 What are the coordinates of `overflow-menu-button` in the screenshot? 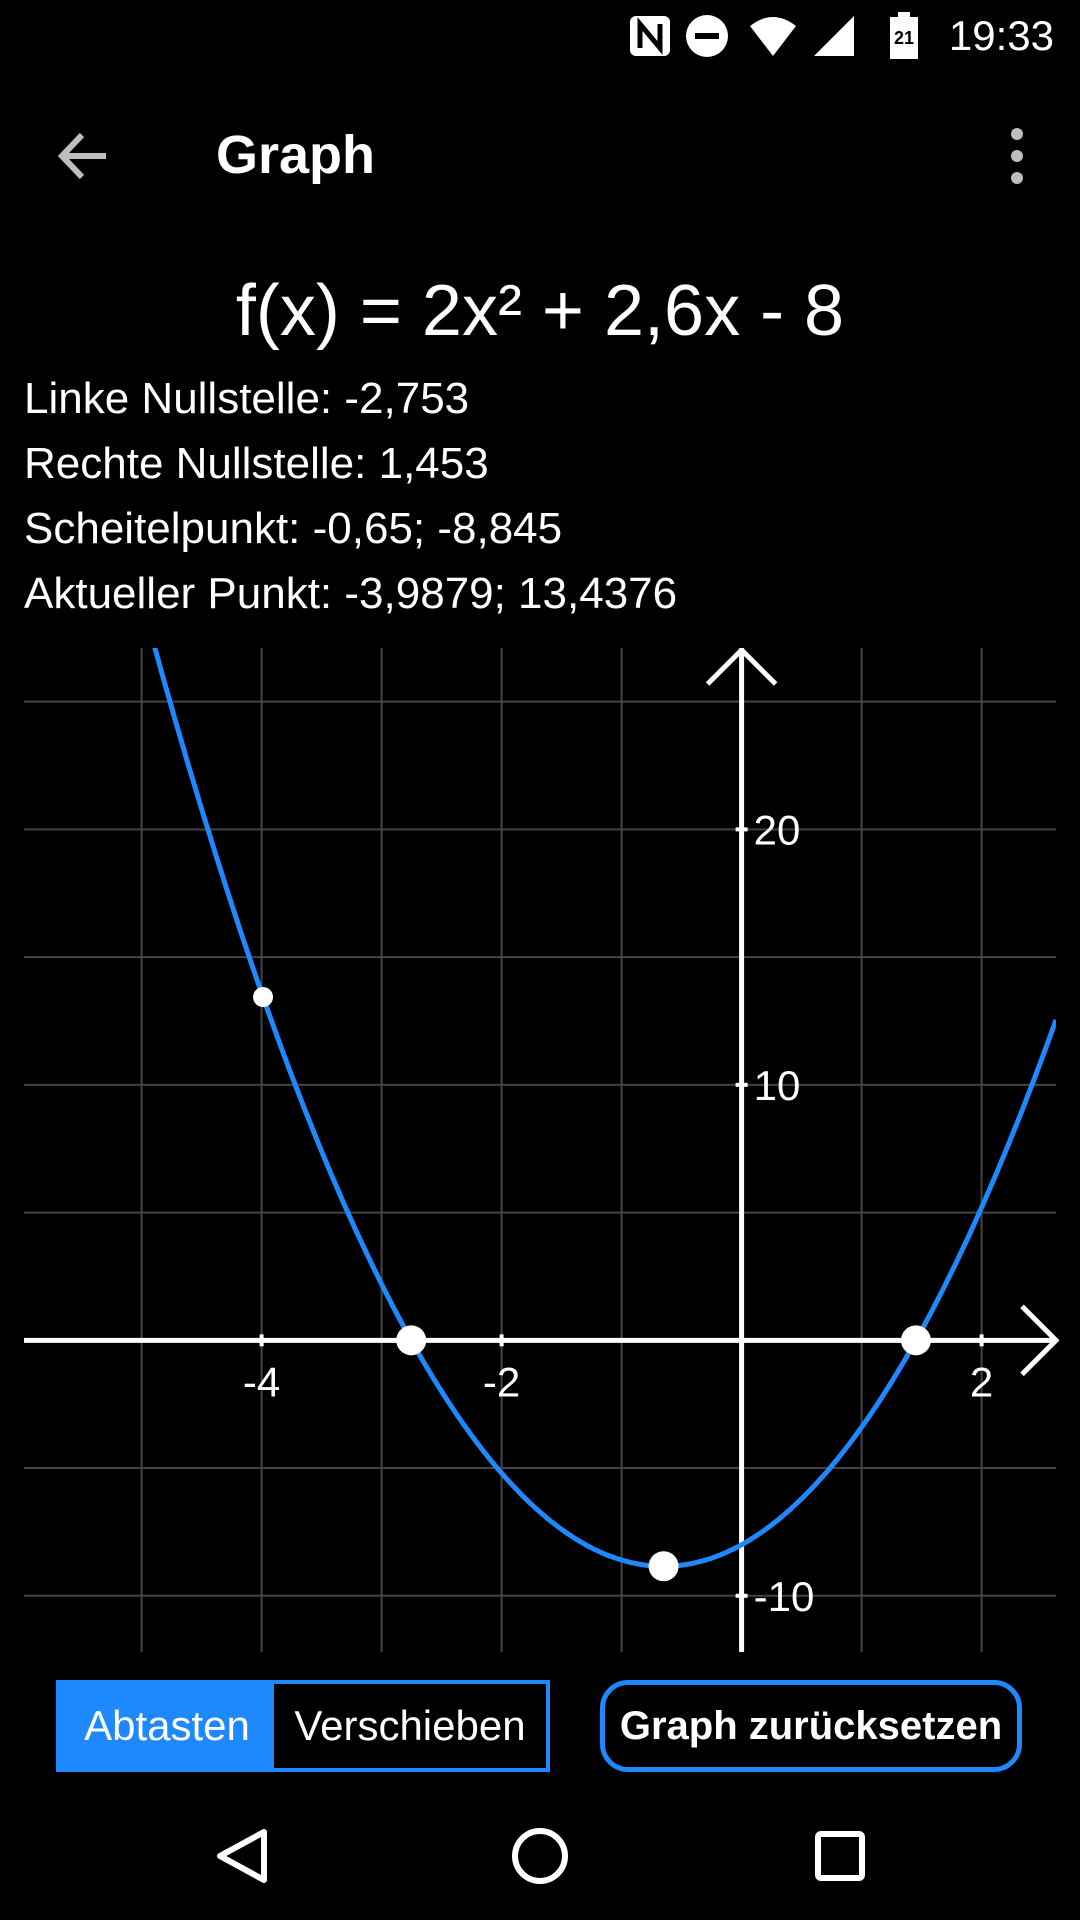 It's located at (1017, 156).